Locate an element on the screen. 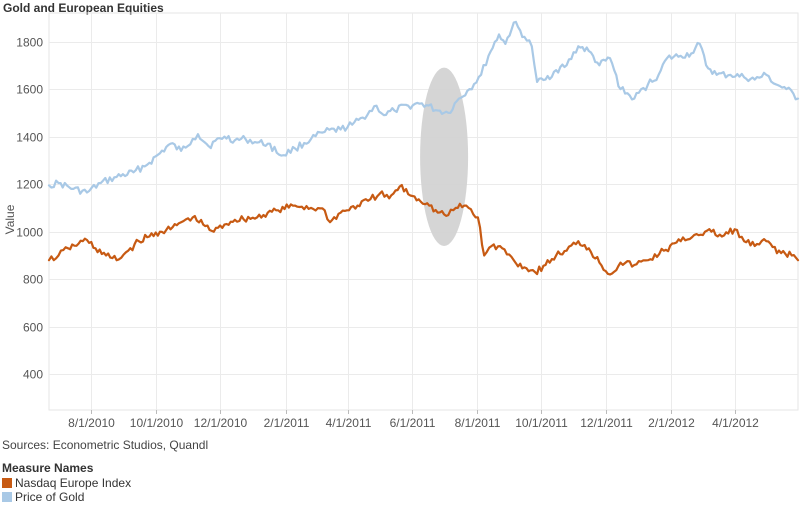 This screenshot has height=506, width=800. x-tick-label-2/1/2011: 2/1/2011 is located at coordinates (287, 423).